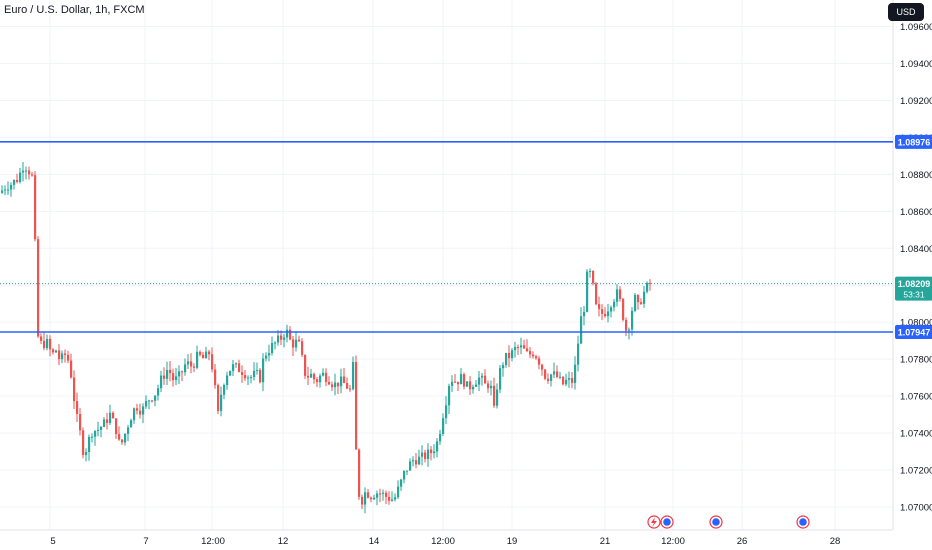 Image resolution: width=932 pixels, height=550 pixels. Describe the element at coordinates (916, 434) in the screenshot. I see `y-tick-label: 1.07400` at that location.